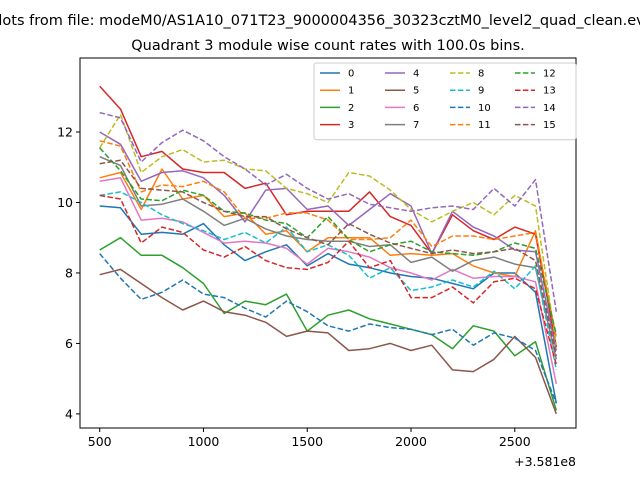 Image resolution: width=640 pixels, height=480 pixels. What do you see at coordinates (549, 125) in the screenshot?
I see `legend-label-15: 15` at bounding box center [549, 125].